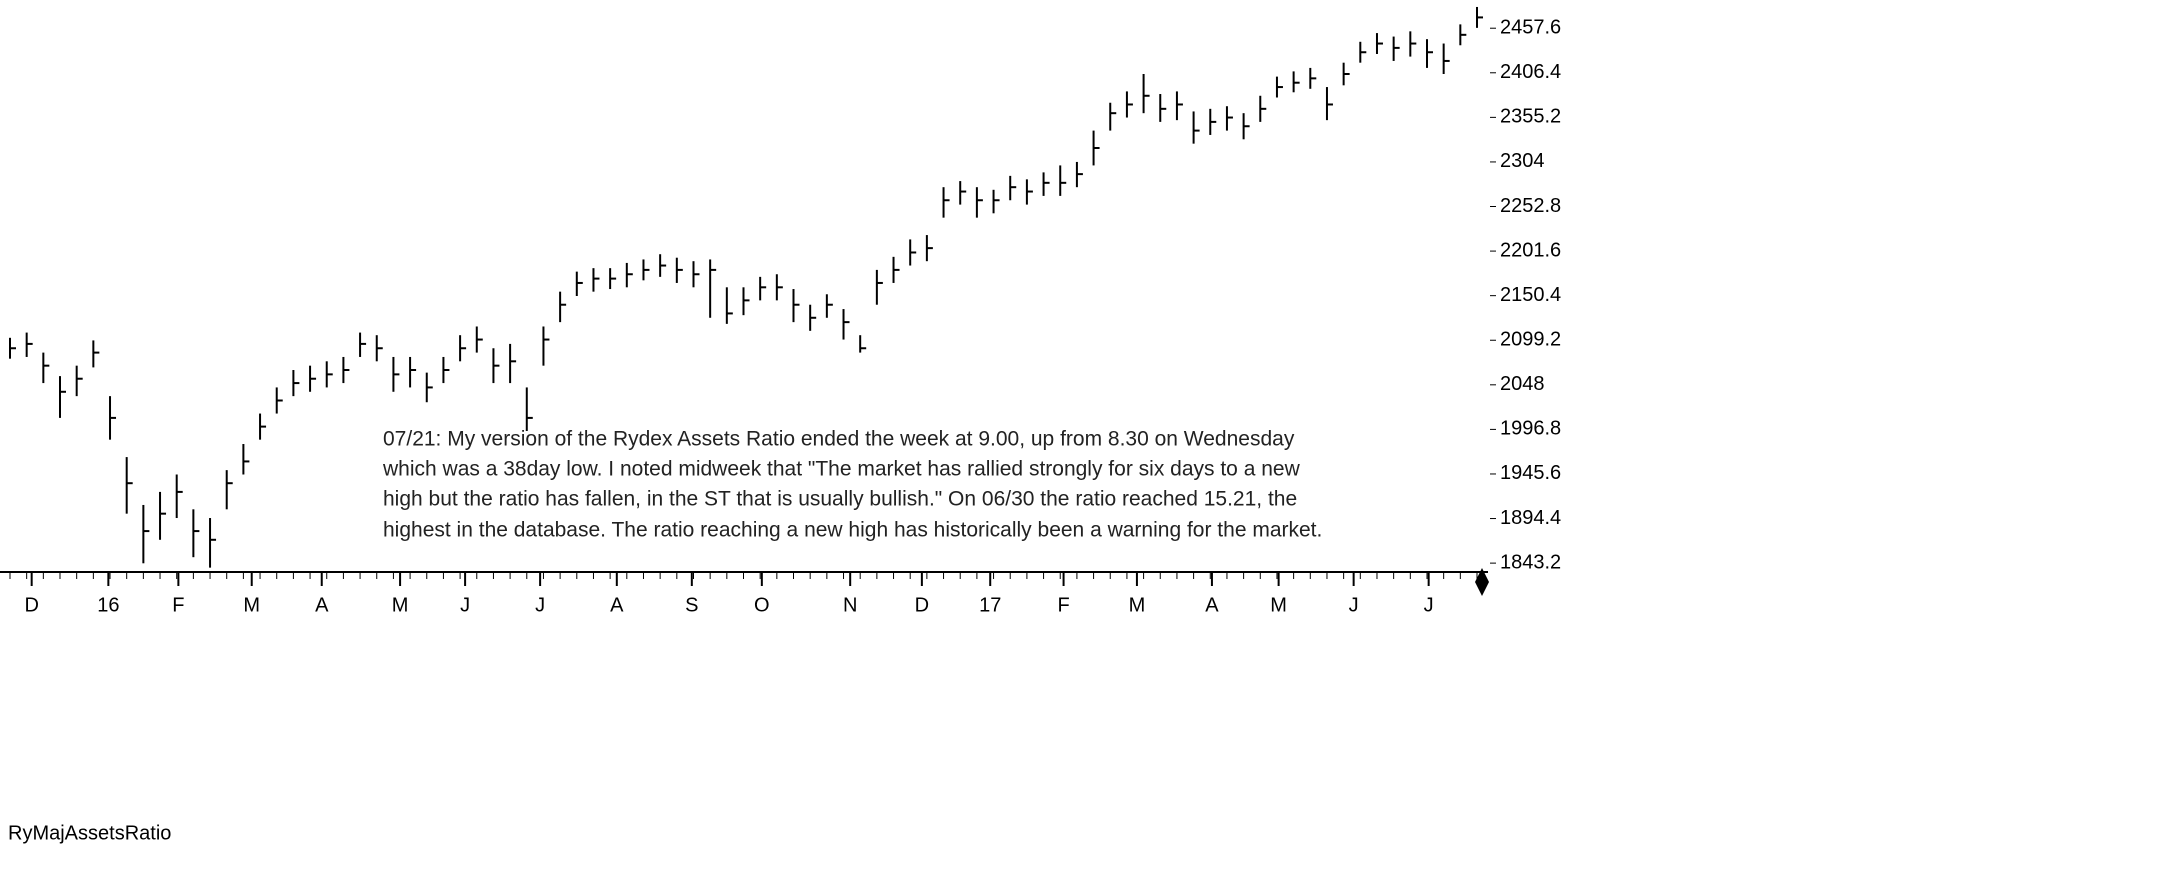 The width and height of the screenshot is (2172, 869). I want to click on indicator-label: RyMajAssetsRatio, so click(89, 833).